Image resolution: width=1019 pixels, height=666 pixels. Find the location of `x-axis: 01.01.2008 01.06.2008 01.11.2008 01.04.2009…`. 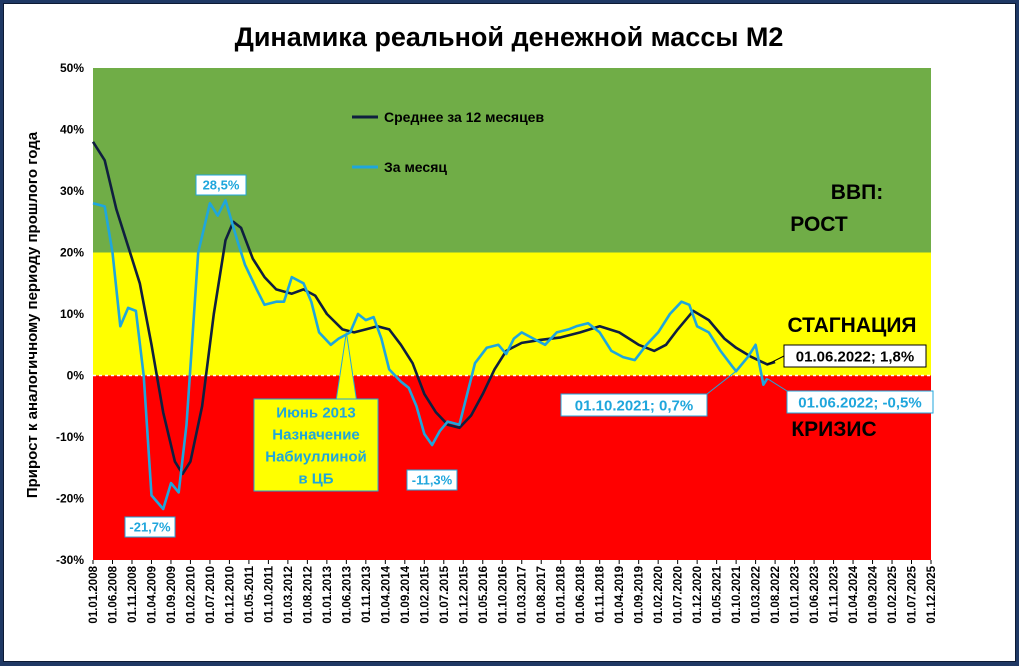

x-axis: 01.01.2008 01.06.2008 01.11.2008 01.04.2009… is located at coordinates (513, 592).